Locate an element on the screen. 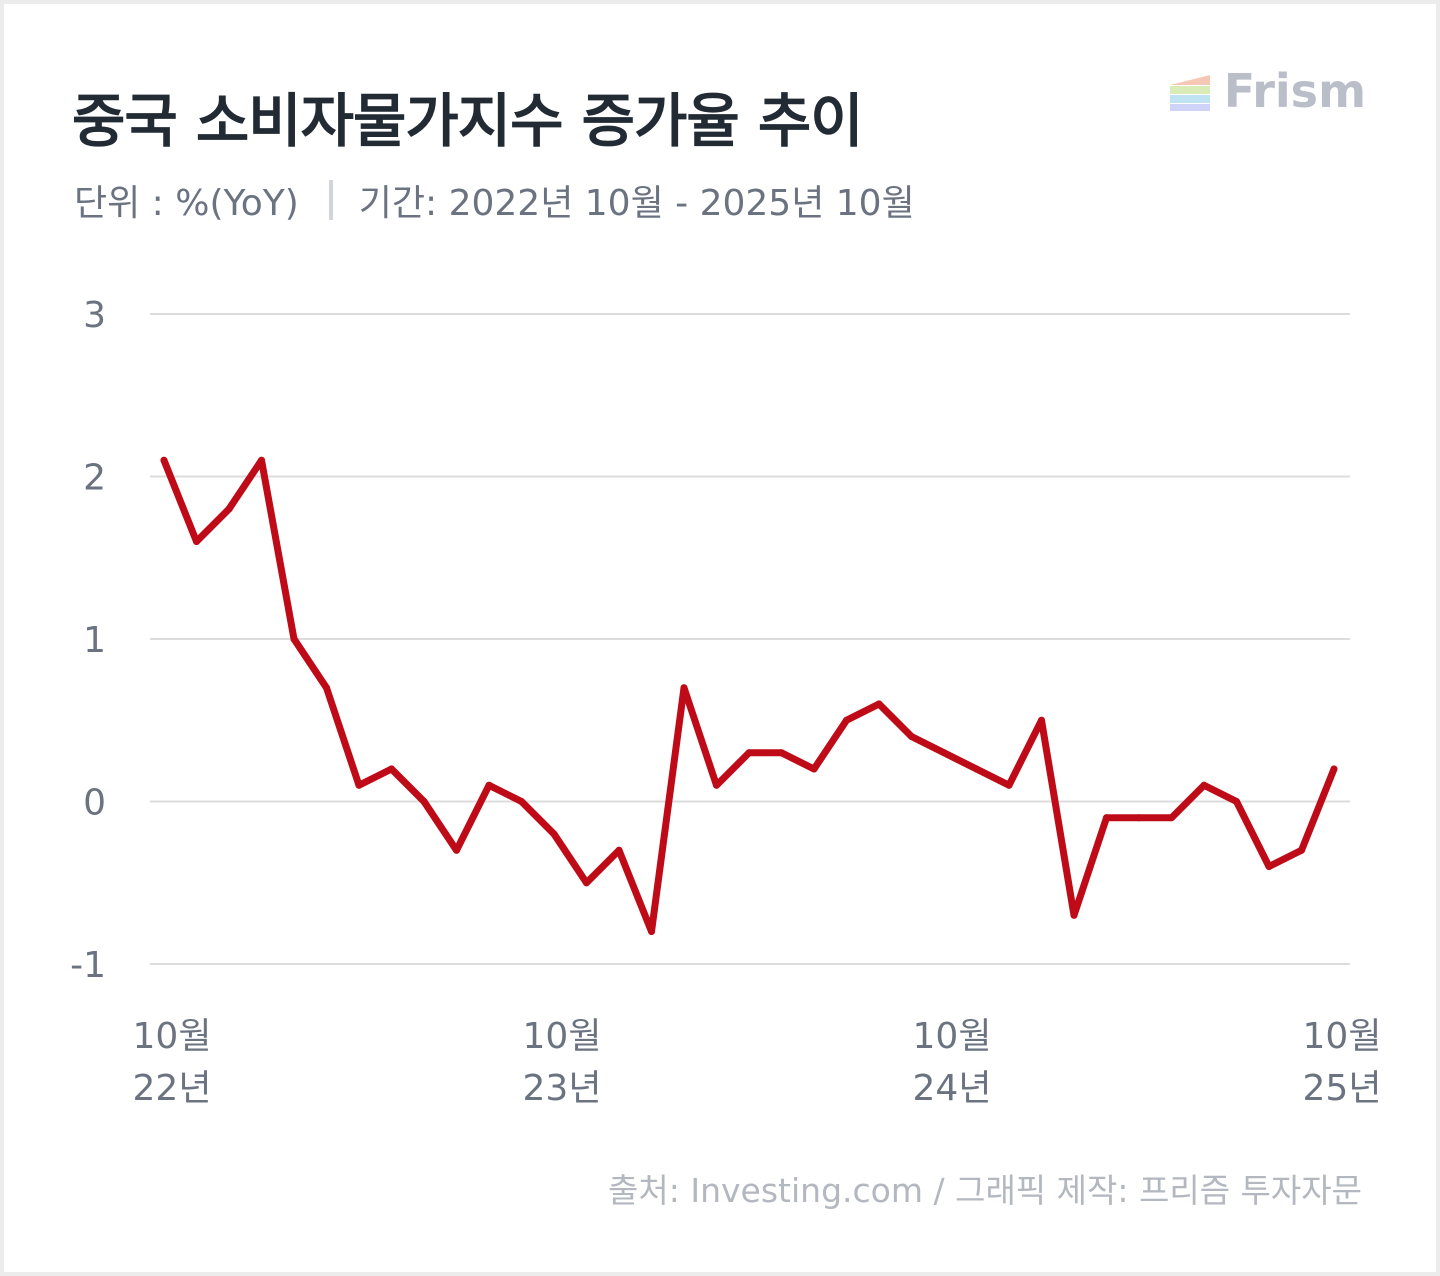 This screenshot has height=1276, width=1440. period-label: 기간: 2022년 10월 - 2025년 10월 is located at coordinates (636, 203).